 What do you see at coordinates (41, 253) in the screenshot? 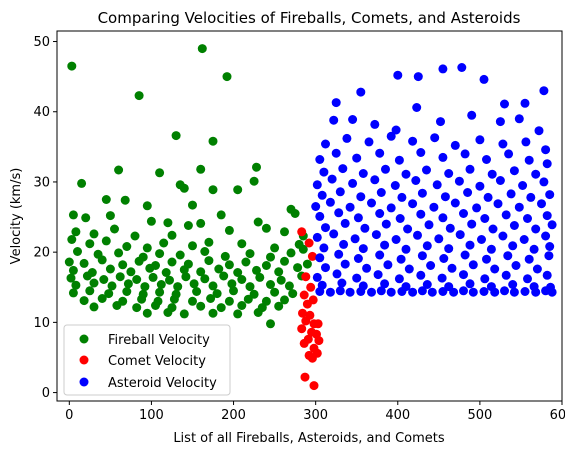
I see `y-tick-label: 20` at bounding box center [41, 253].